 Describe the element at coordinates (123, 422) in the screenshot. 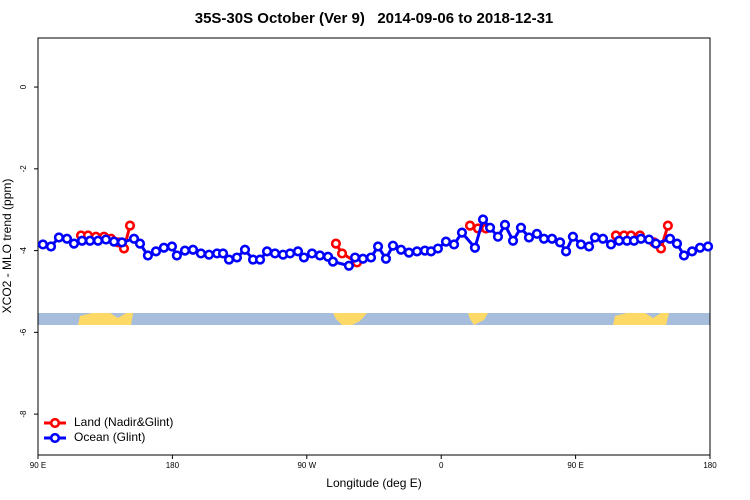

I see `legend-label: Land (Nadir&Glint)` at that location.